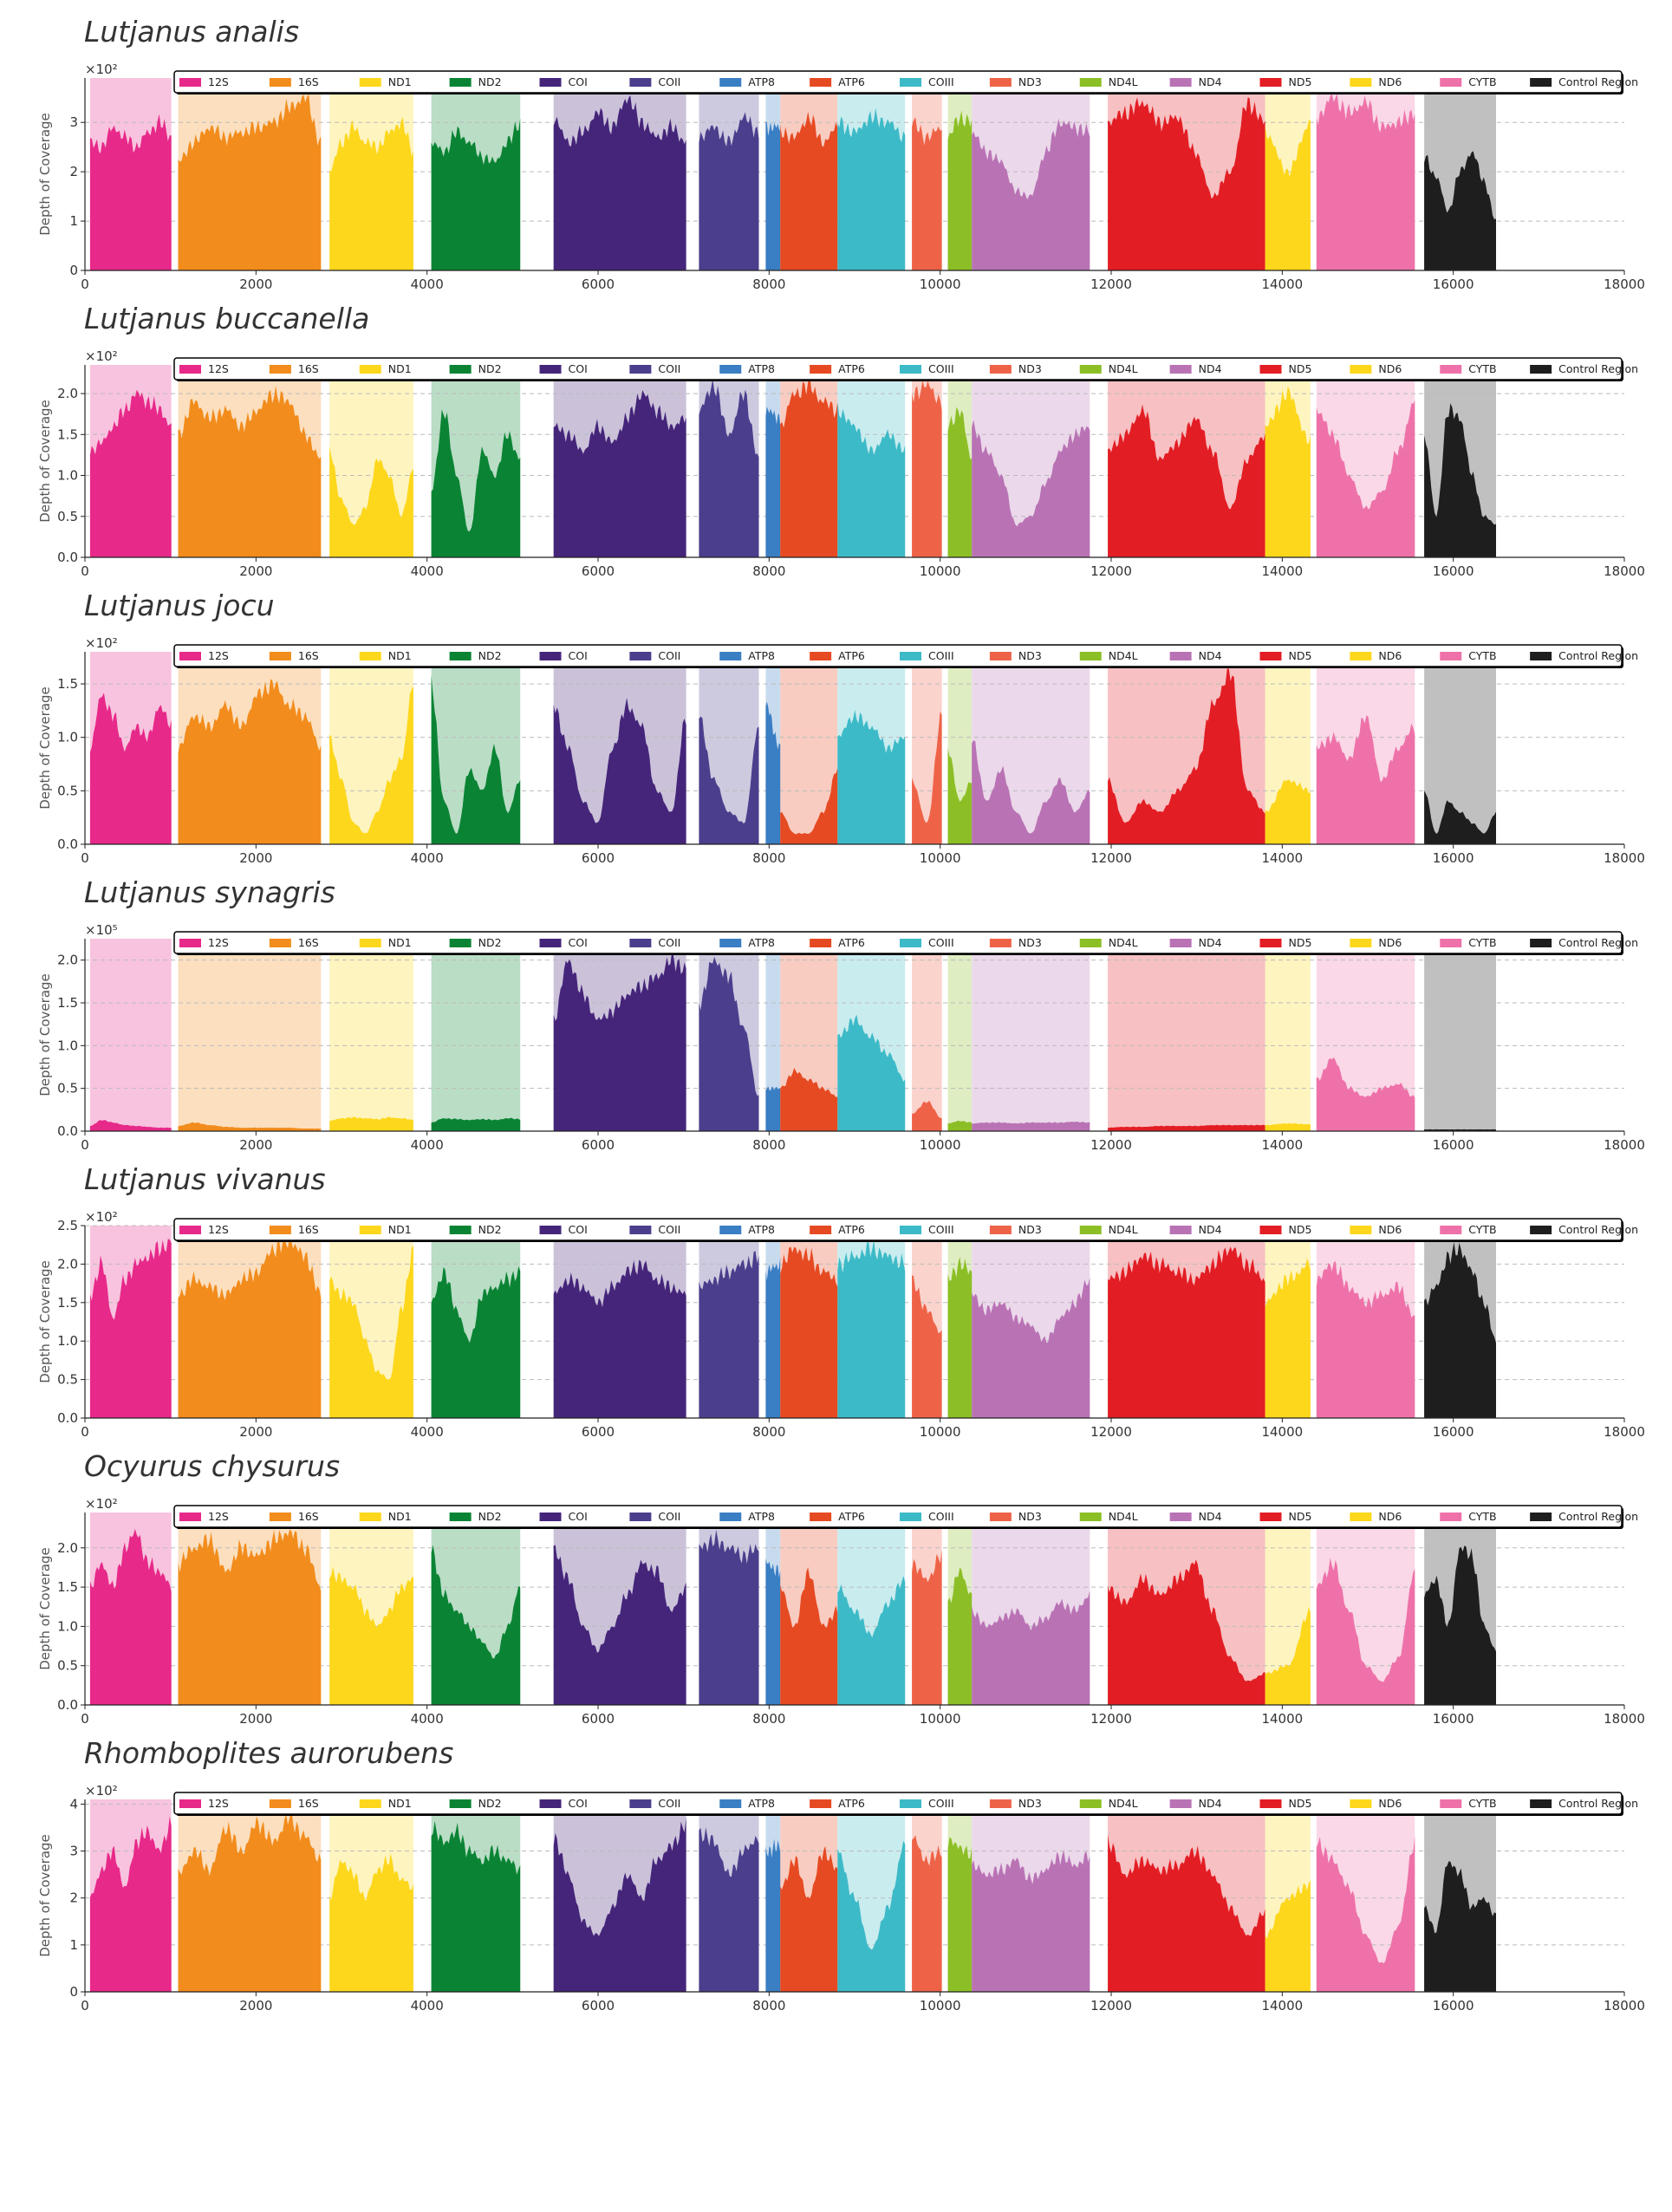  What do you see at coordinates (1111, 1145) in the screenshot?
I see `x-tick-label: 12000` at bounding box center [1111, 1145].